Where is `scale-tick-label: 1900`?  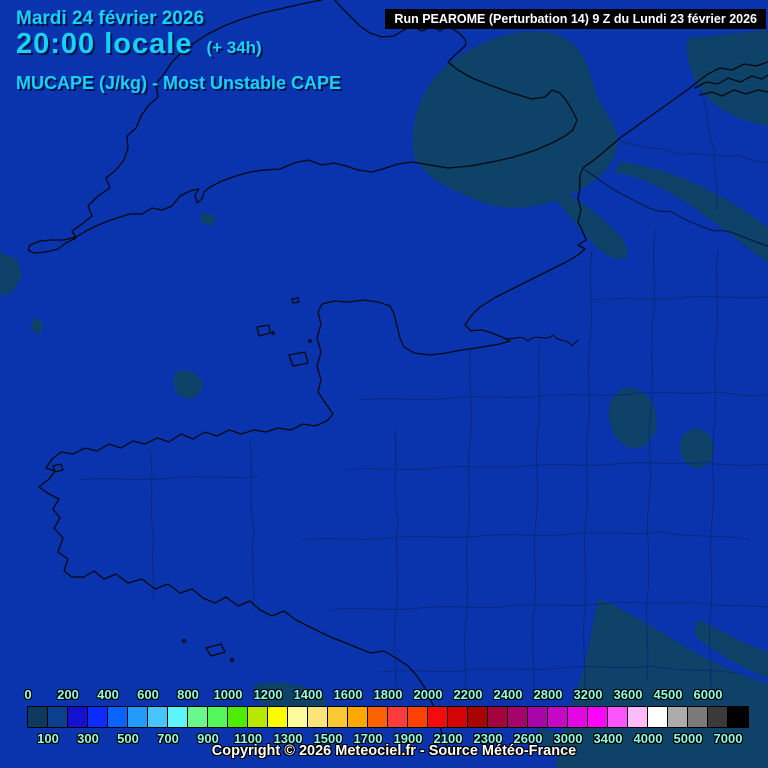
scale-tick-label: 1900 is located at coordinates (408, 738).